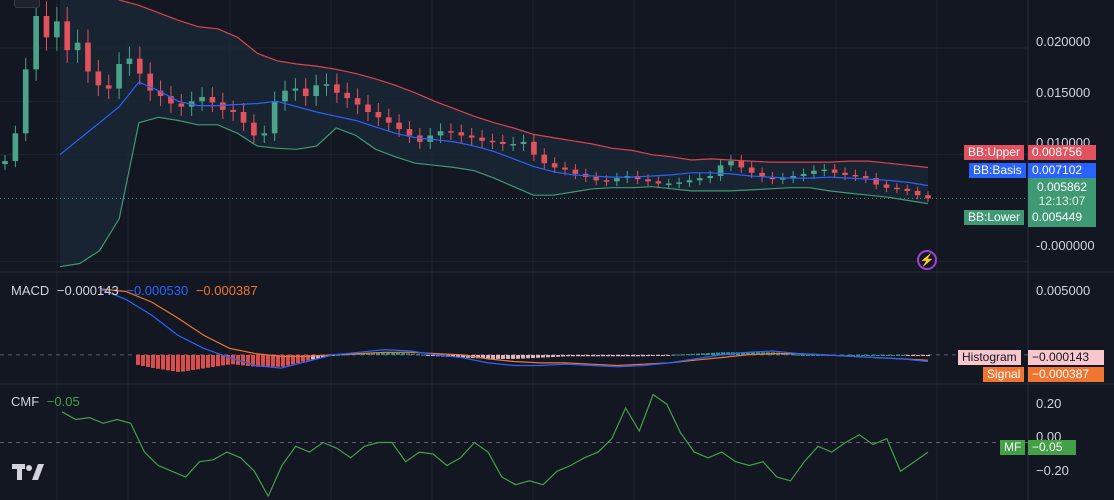  I want to click on price-axis-label: 0.020000, so click(1063, 41).